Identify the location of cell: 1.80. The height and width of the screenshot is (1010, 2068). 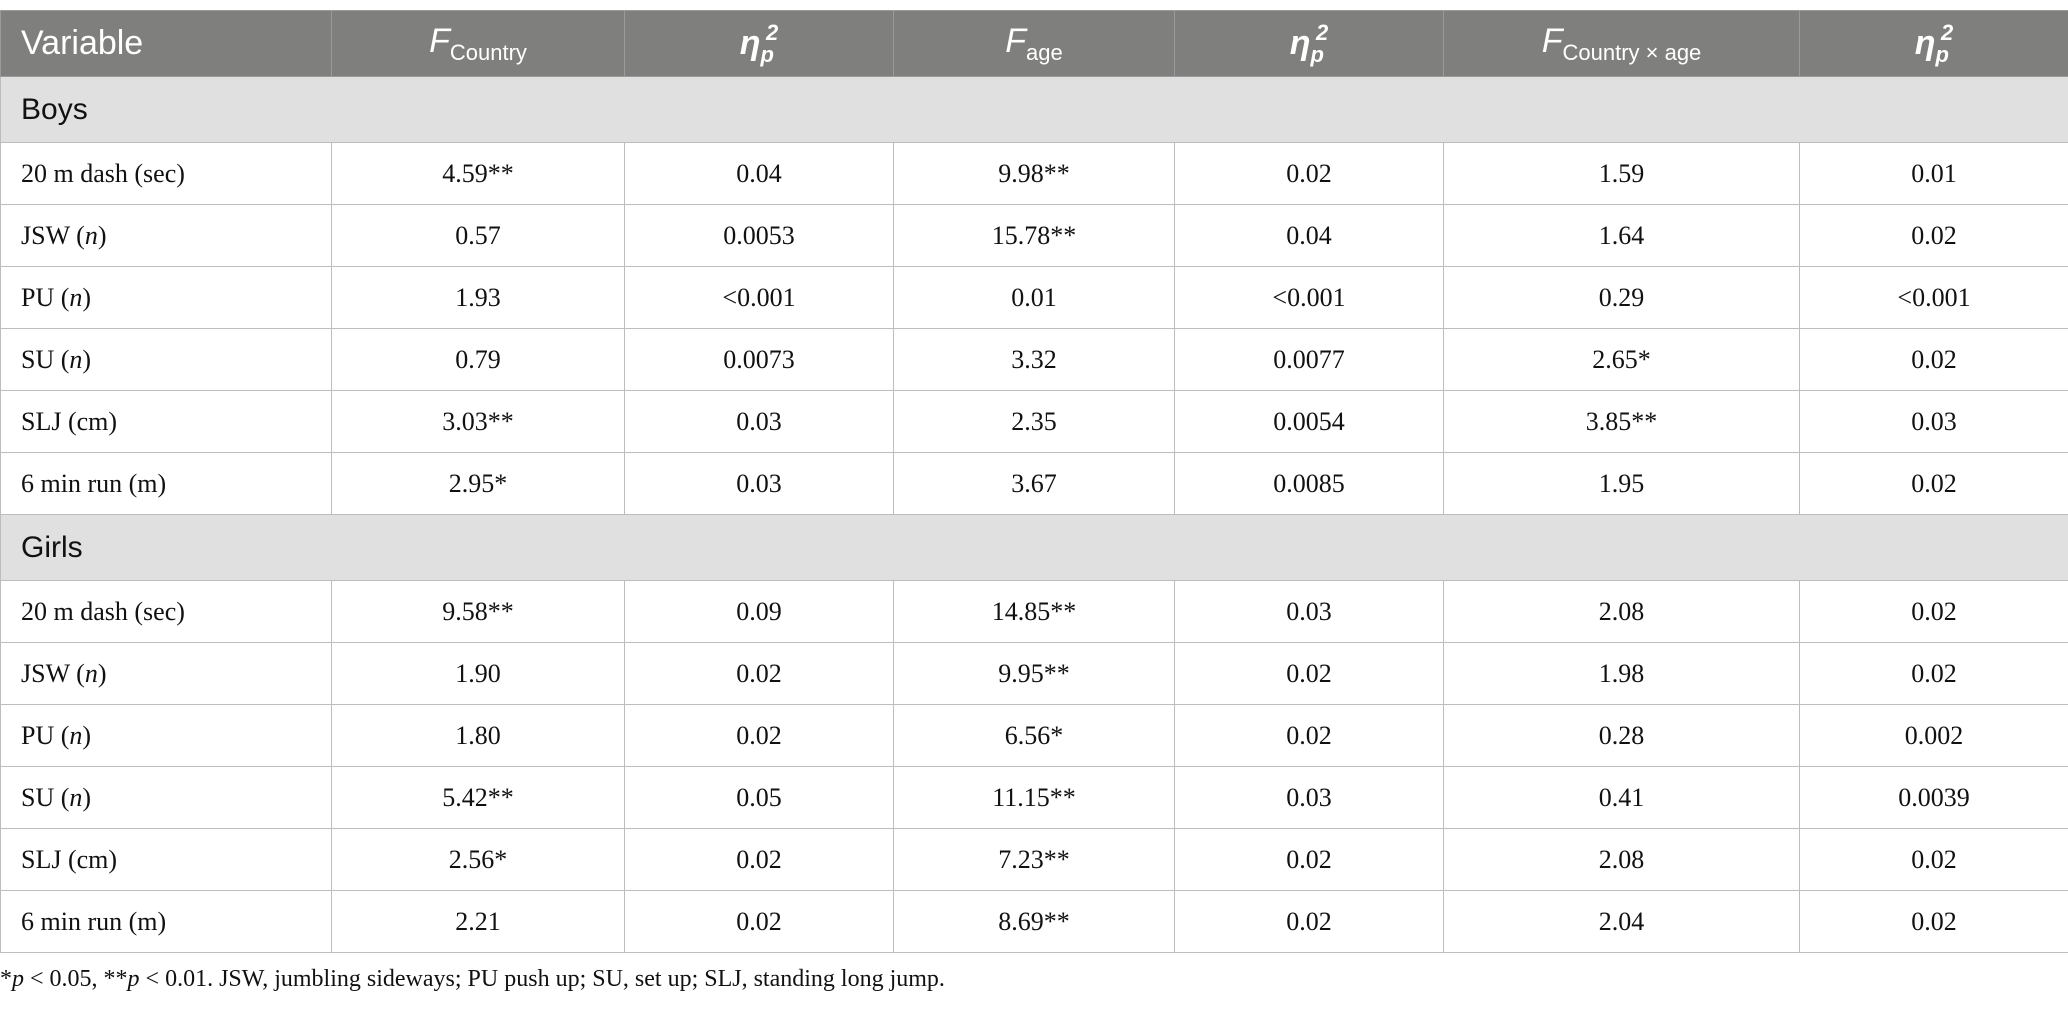
(478, 735).